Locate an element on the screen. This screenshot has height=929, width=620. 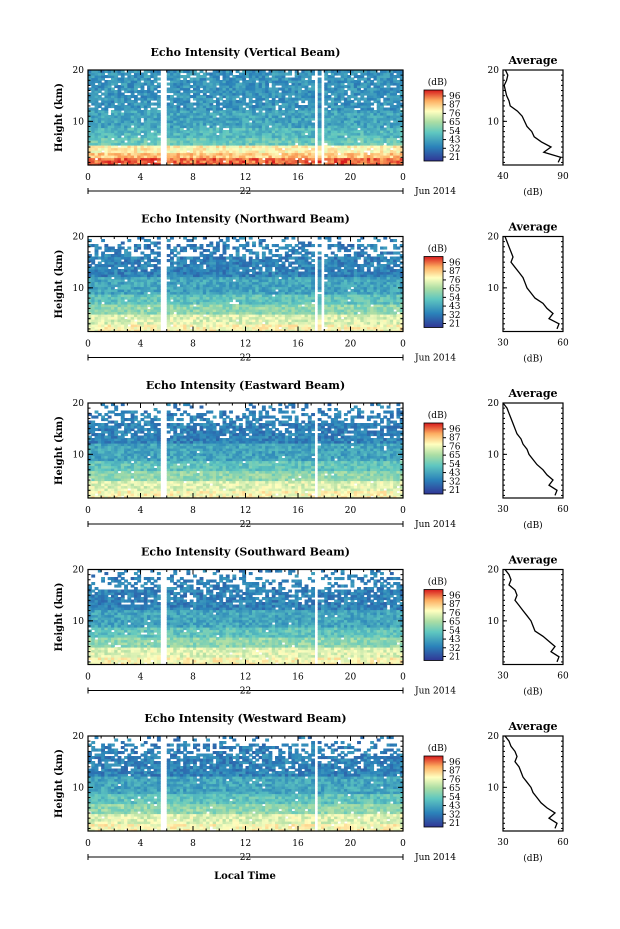
x-tick-label: 0 is located at coordinates (403, 178).